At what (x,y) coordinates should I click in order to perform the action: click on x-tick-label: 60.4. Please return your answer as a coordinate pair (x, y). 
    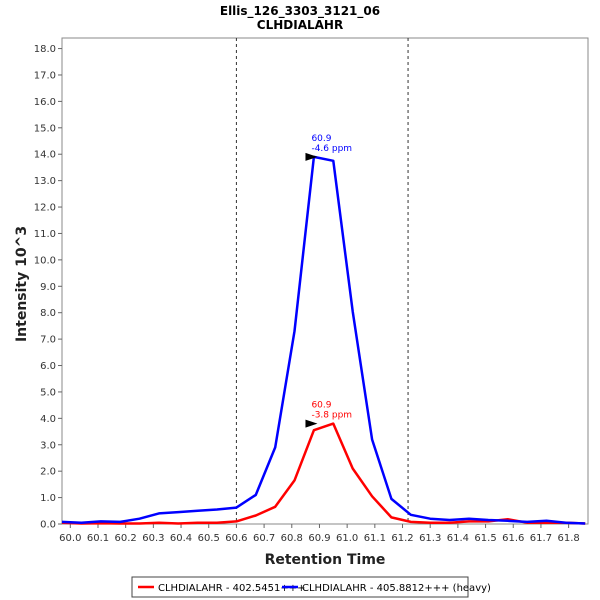
    Looking at the image, I should click on (181, 538).